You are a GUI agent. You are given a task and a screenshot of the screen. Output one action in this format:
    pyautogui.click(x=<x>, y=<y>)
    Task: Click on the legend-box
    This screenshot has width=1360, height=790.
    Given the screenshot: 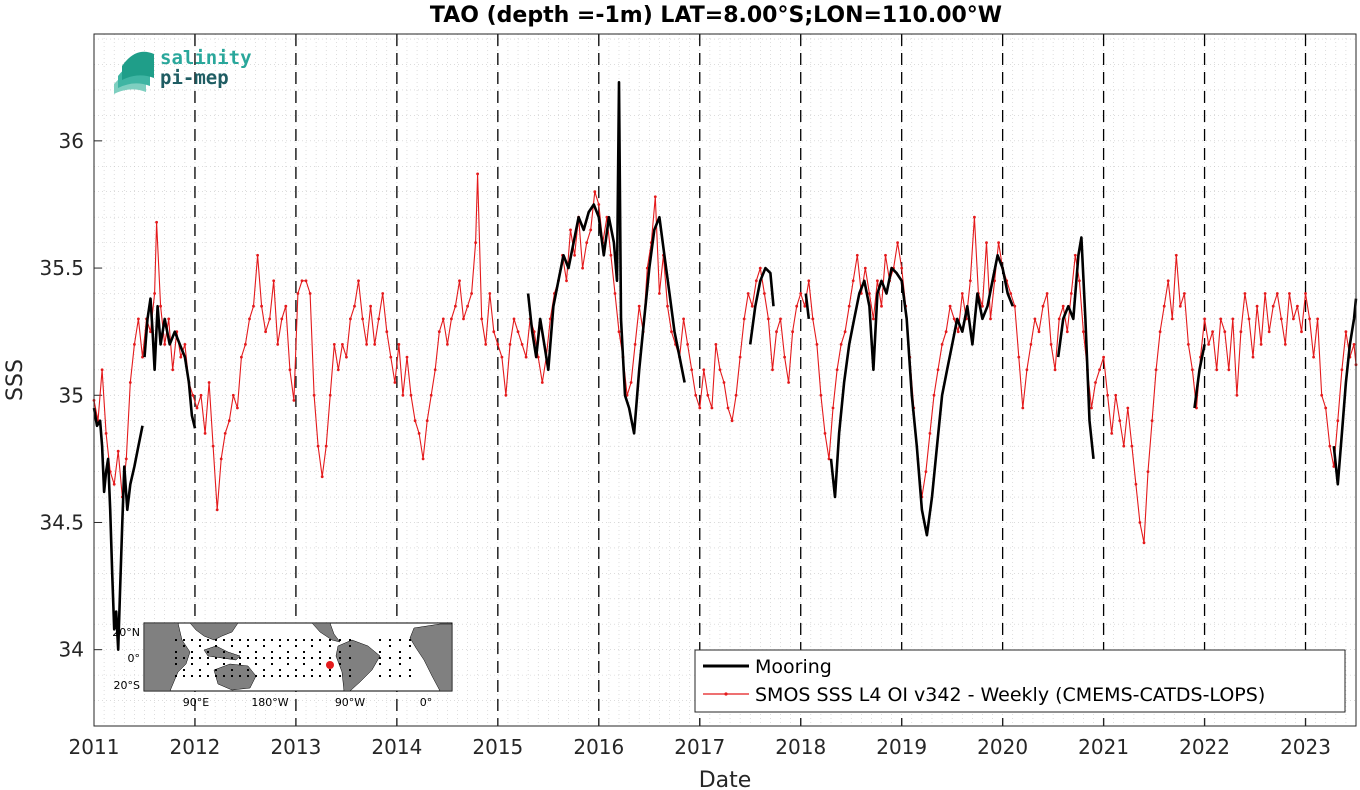 What is the action you would take?
    pyautogui.click(x=1020, y=681)
    